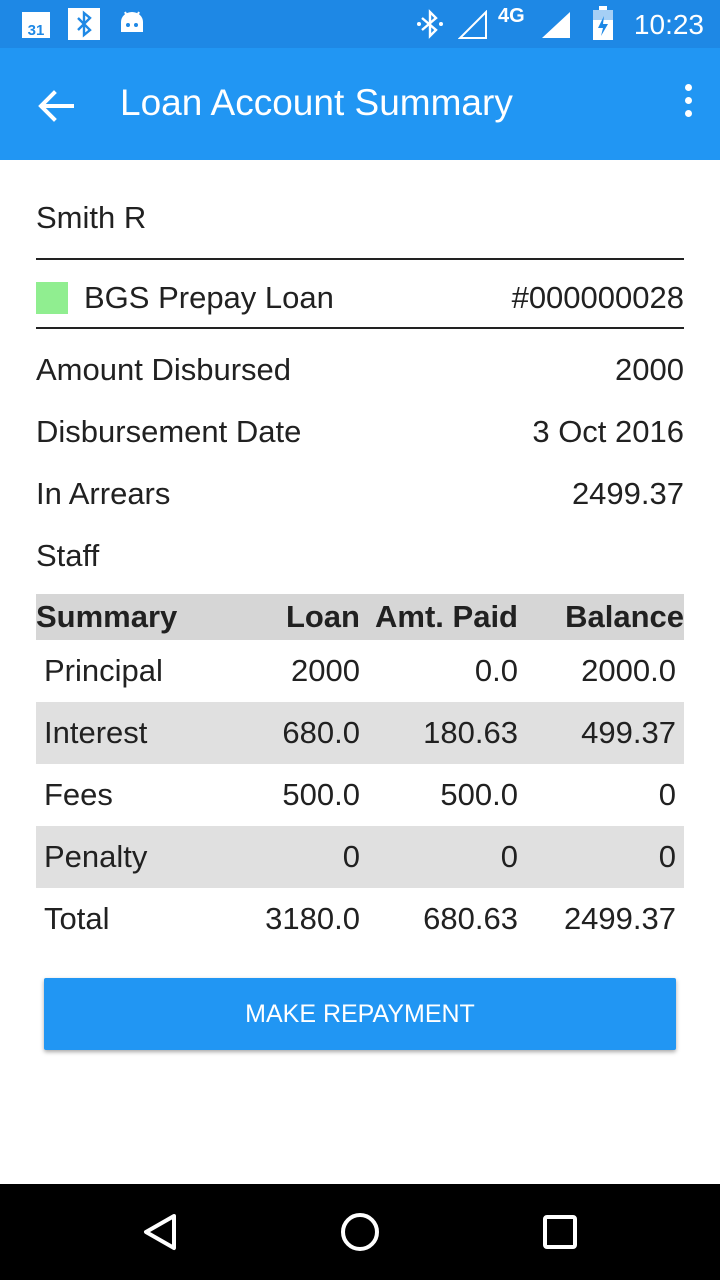 This screenshot has height=1280, width=720. What do you see at coordinates (470, 918) in the screenshot?
I see `table-cell: 680.63` at bounding box center [470, 918].